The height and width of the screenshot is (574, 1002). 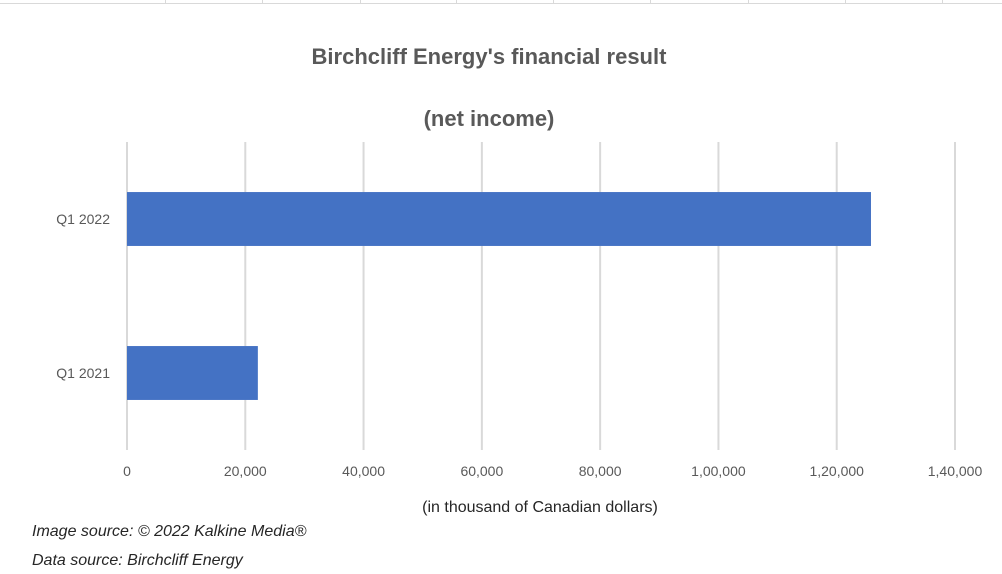 What do you see at coordinates (836, 471) in the screenshot?
I see `x-tick-label: 1,20,000` at bounding box center [836, 471].